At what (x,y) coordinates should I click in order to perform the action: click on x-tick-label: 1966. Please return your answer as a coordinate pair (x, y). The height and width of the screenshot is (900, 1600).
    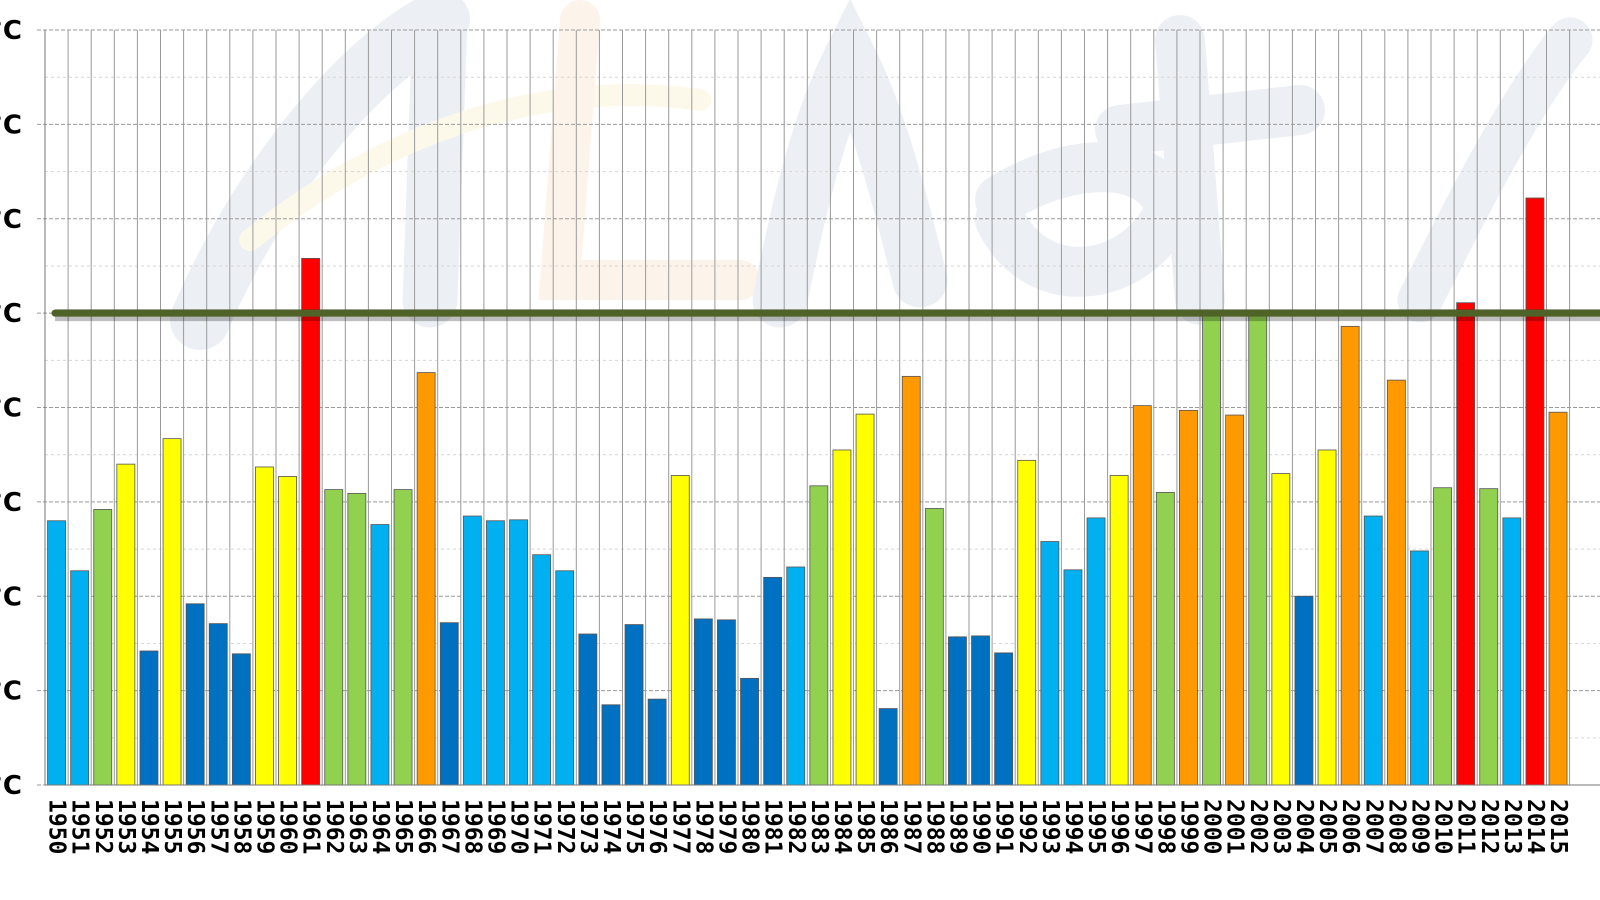
    Looking at the image, I should click on (426, 826).